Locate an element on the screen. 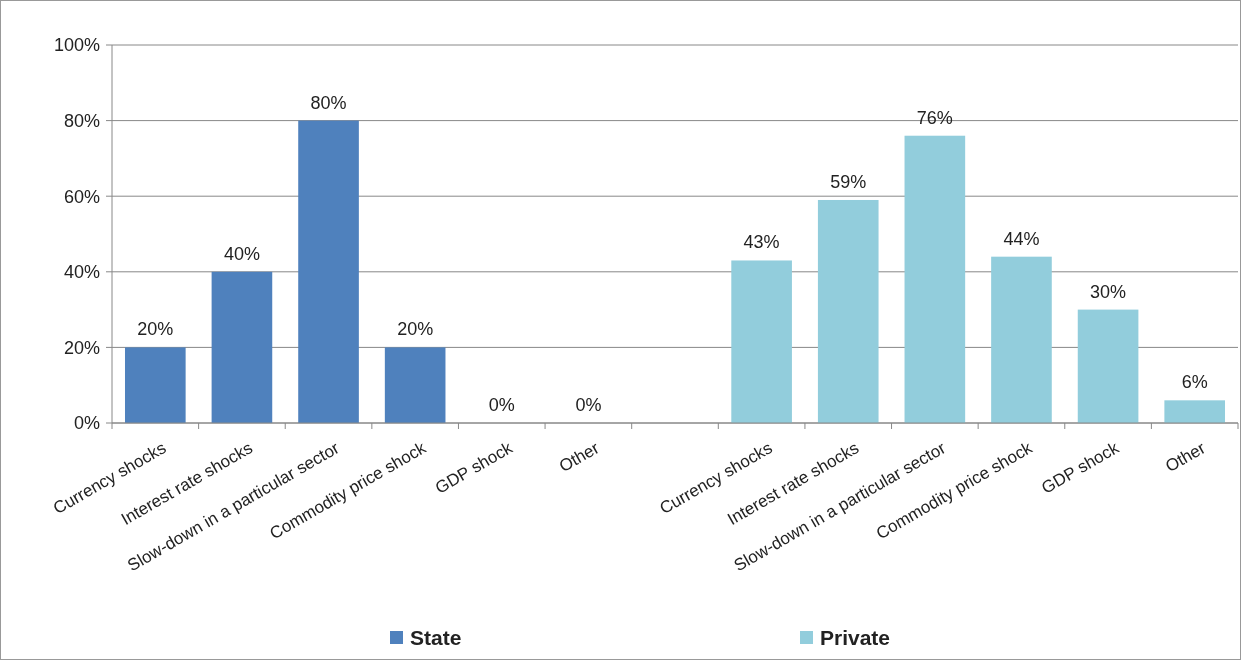 This screenshot has height=660, width=1241. data-label: 44% is located at coordinates (1021, 238).